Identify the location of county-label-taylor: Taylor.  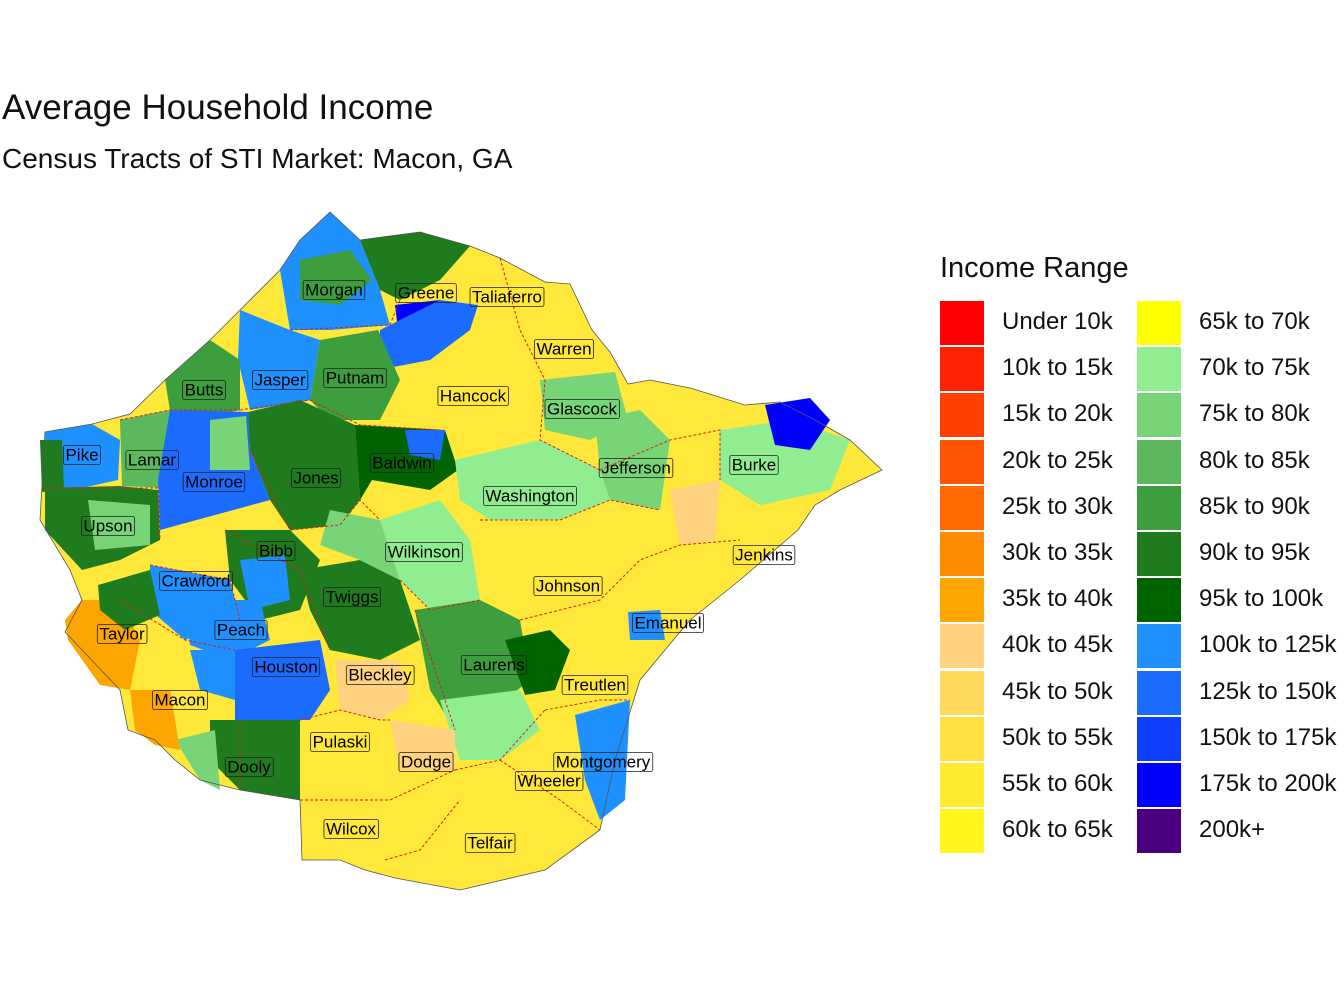
(122, 634).